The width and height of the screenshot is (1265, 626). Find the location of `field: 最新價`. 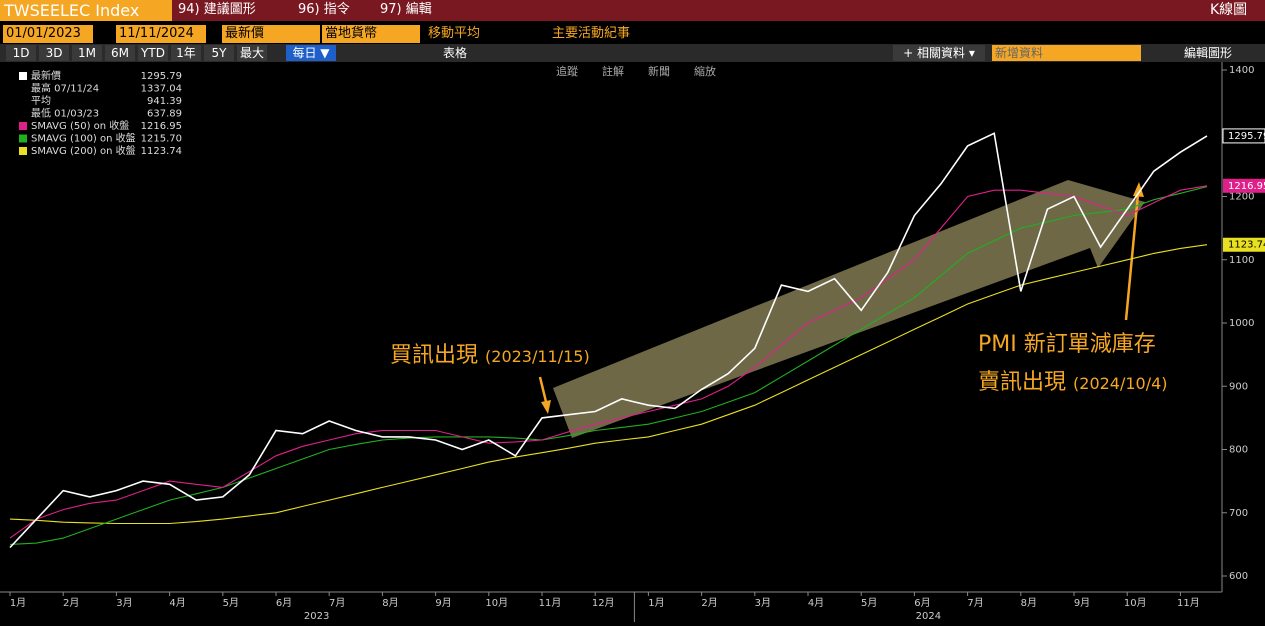

field: 最新價 is located at coordinates (271, 34).